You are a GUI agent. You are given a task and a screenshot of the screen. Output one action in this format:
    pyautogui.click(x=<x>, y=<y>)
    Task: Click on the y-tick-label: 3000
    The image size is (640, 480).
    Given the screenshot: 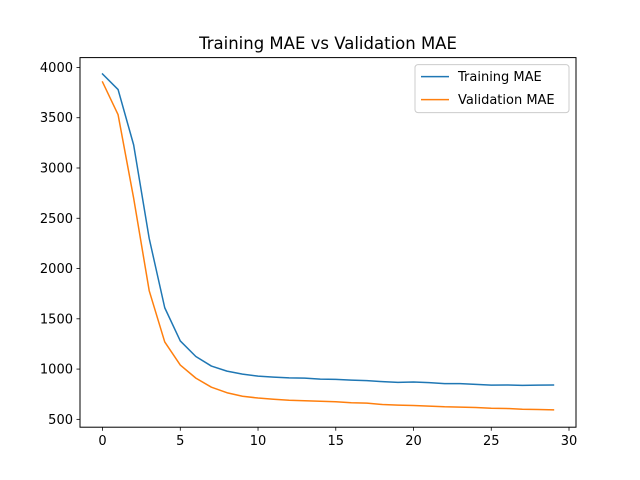 What is the action you would take?
    pyautogui.click(x=56, y=168)
    